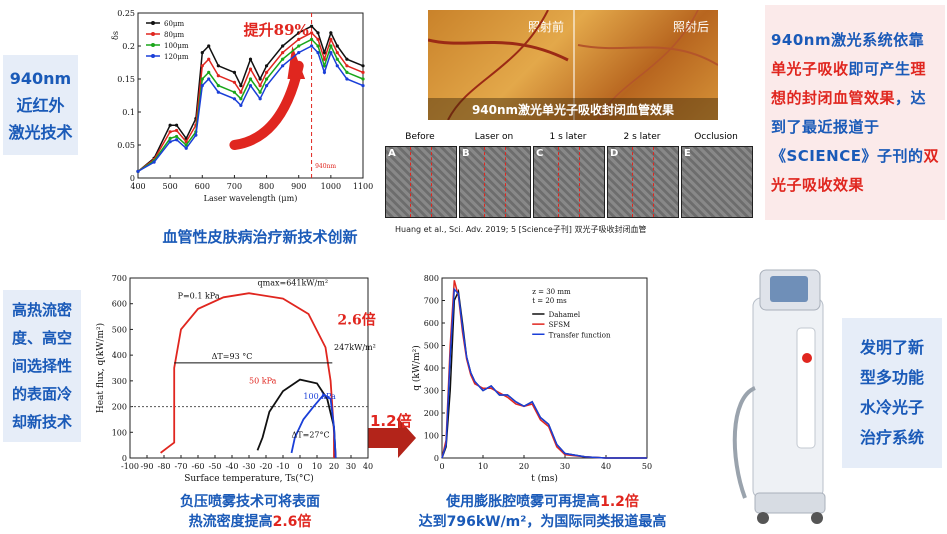  Describe the element at coordinates (40, 105) in the screenshot. I see `near-infrared-box: 940nm 近红外 激光技术` at that location.